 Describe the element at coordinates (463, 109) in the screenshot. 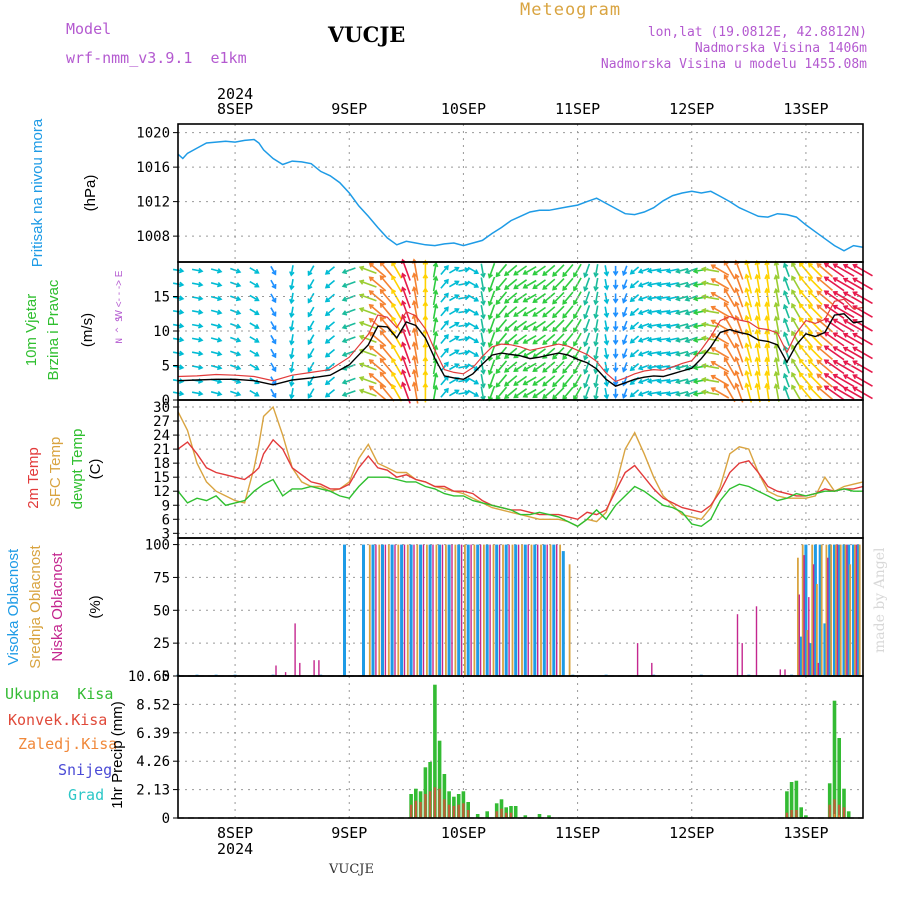

I see `date-tick-top-2: 10SEP` at that location.